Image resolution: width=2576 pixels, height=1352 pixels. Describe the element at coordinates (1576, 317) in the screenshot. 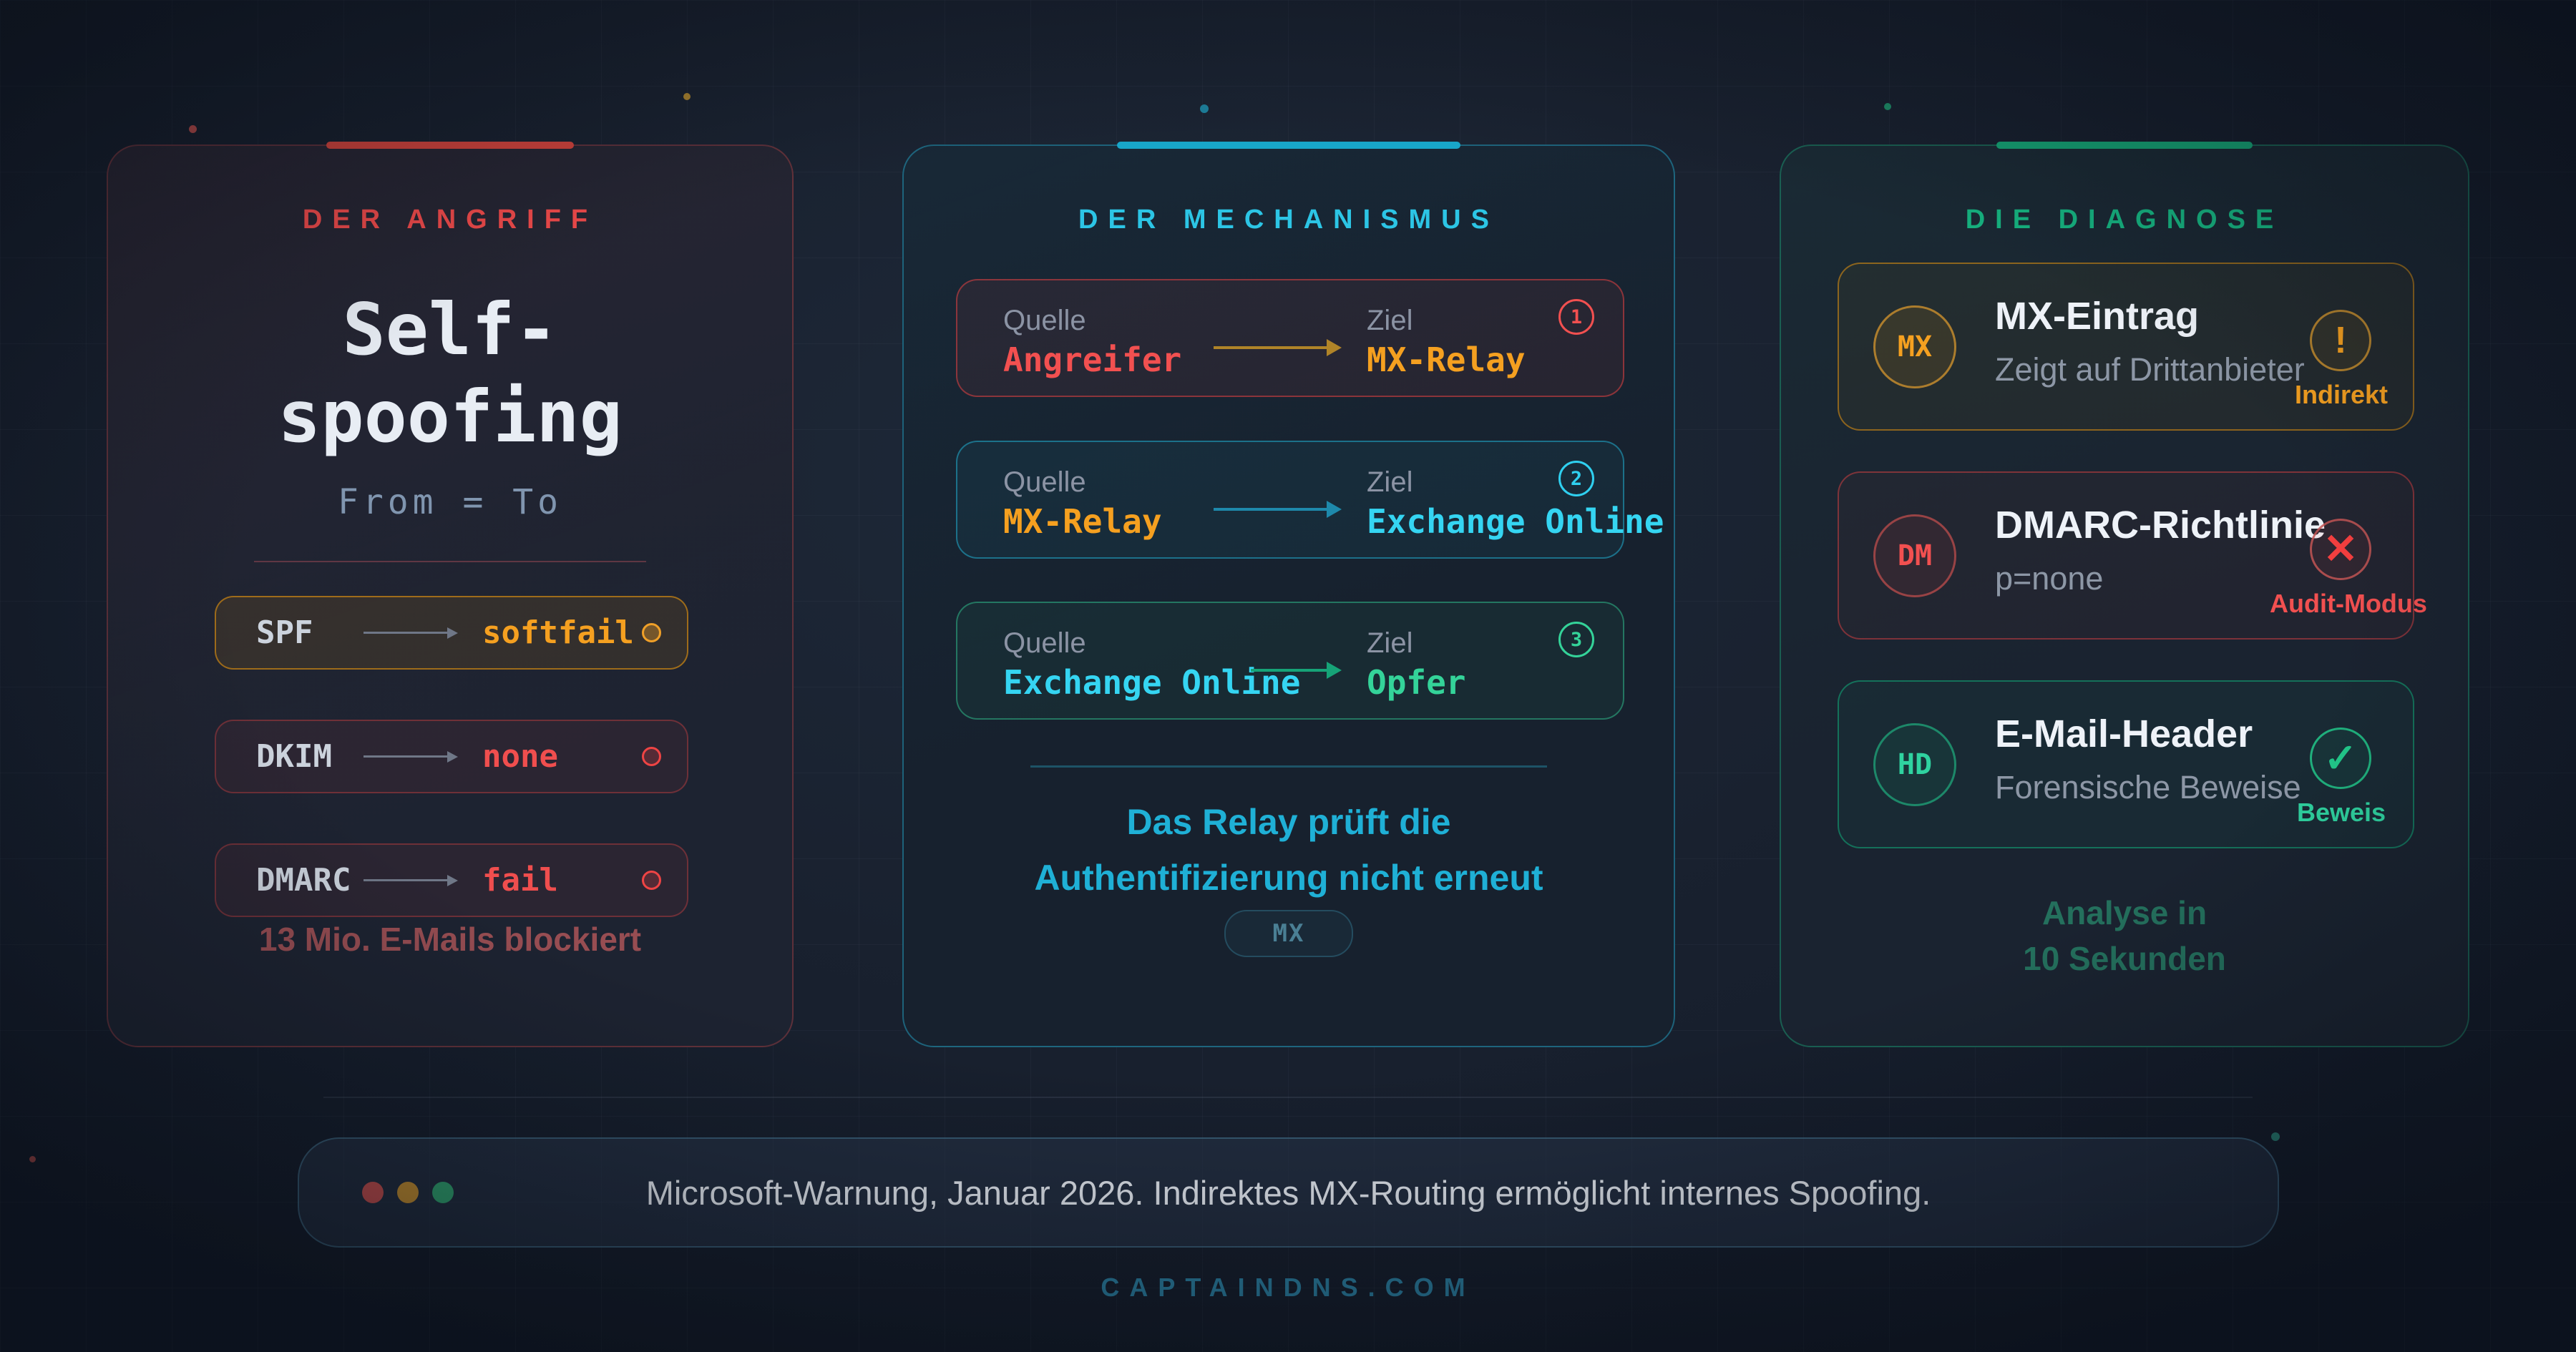

I see `step-number-badge: 1` at that location.